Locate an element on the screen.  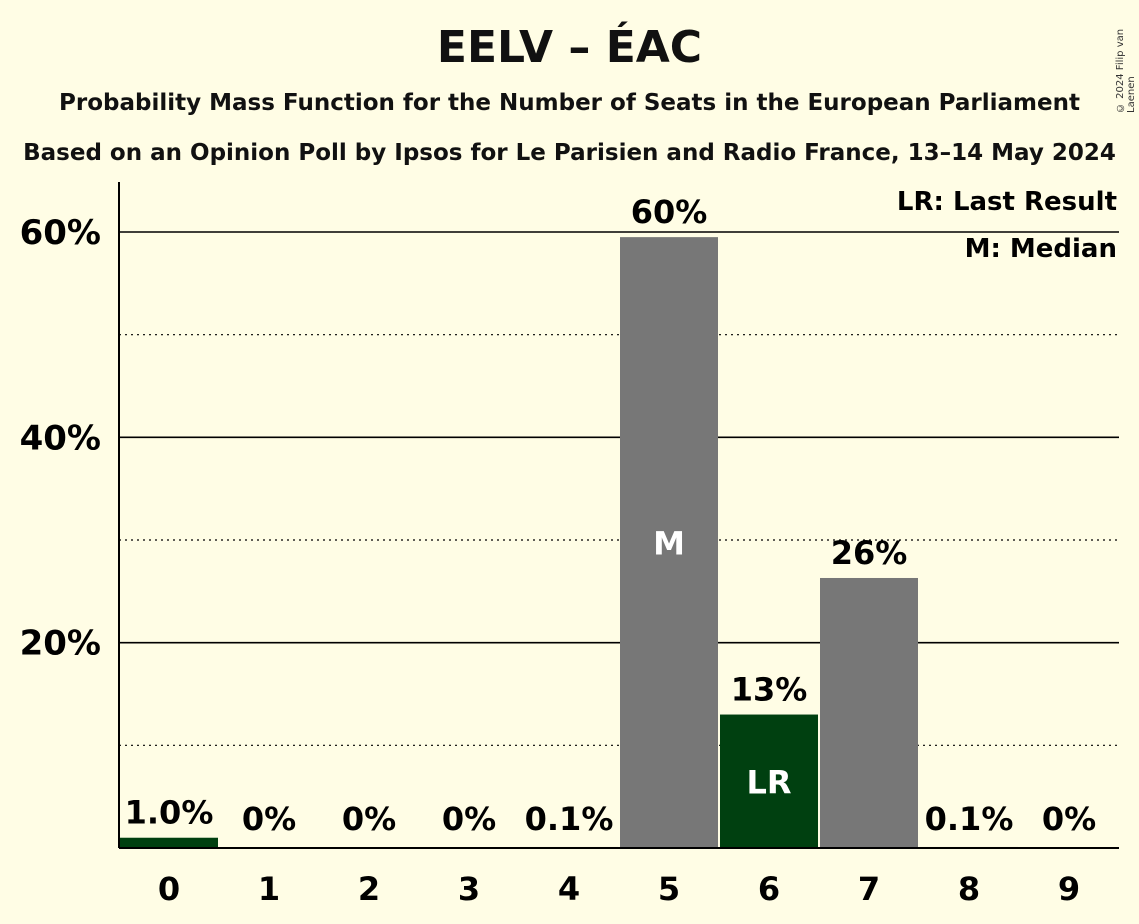
data-label-4: 0.1% is located at coordinates (569, 819).